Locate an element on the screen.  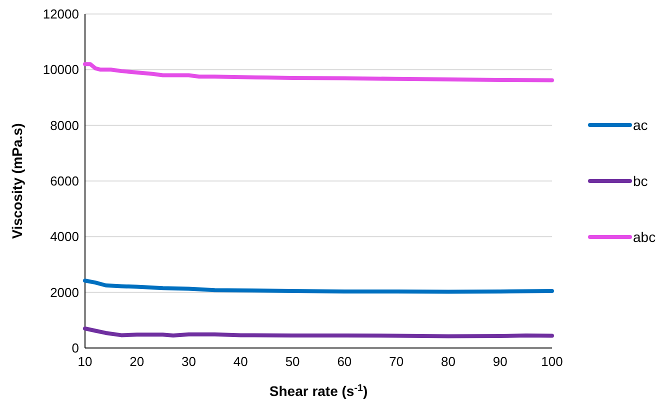
y-tick-label: 4000 is located at coordinates (64, 236).